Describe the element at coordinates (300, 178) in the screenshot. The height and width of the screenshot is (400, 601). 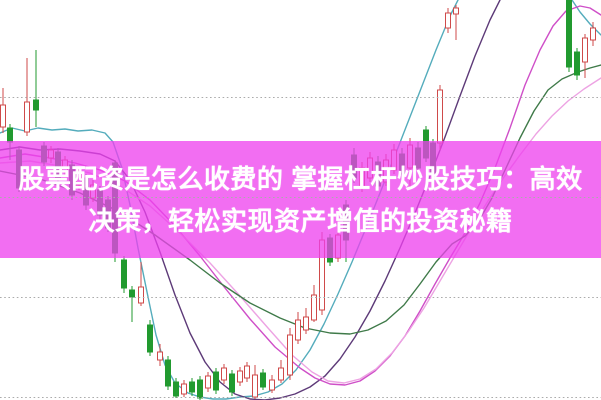
I see `headline-line-1: 股票配资是怎么收费的 掌握杠杆炒股技巧：高效` at that location.